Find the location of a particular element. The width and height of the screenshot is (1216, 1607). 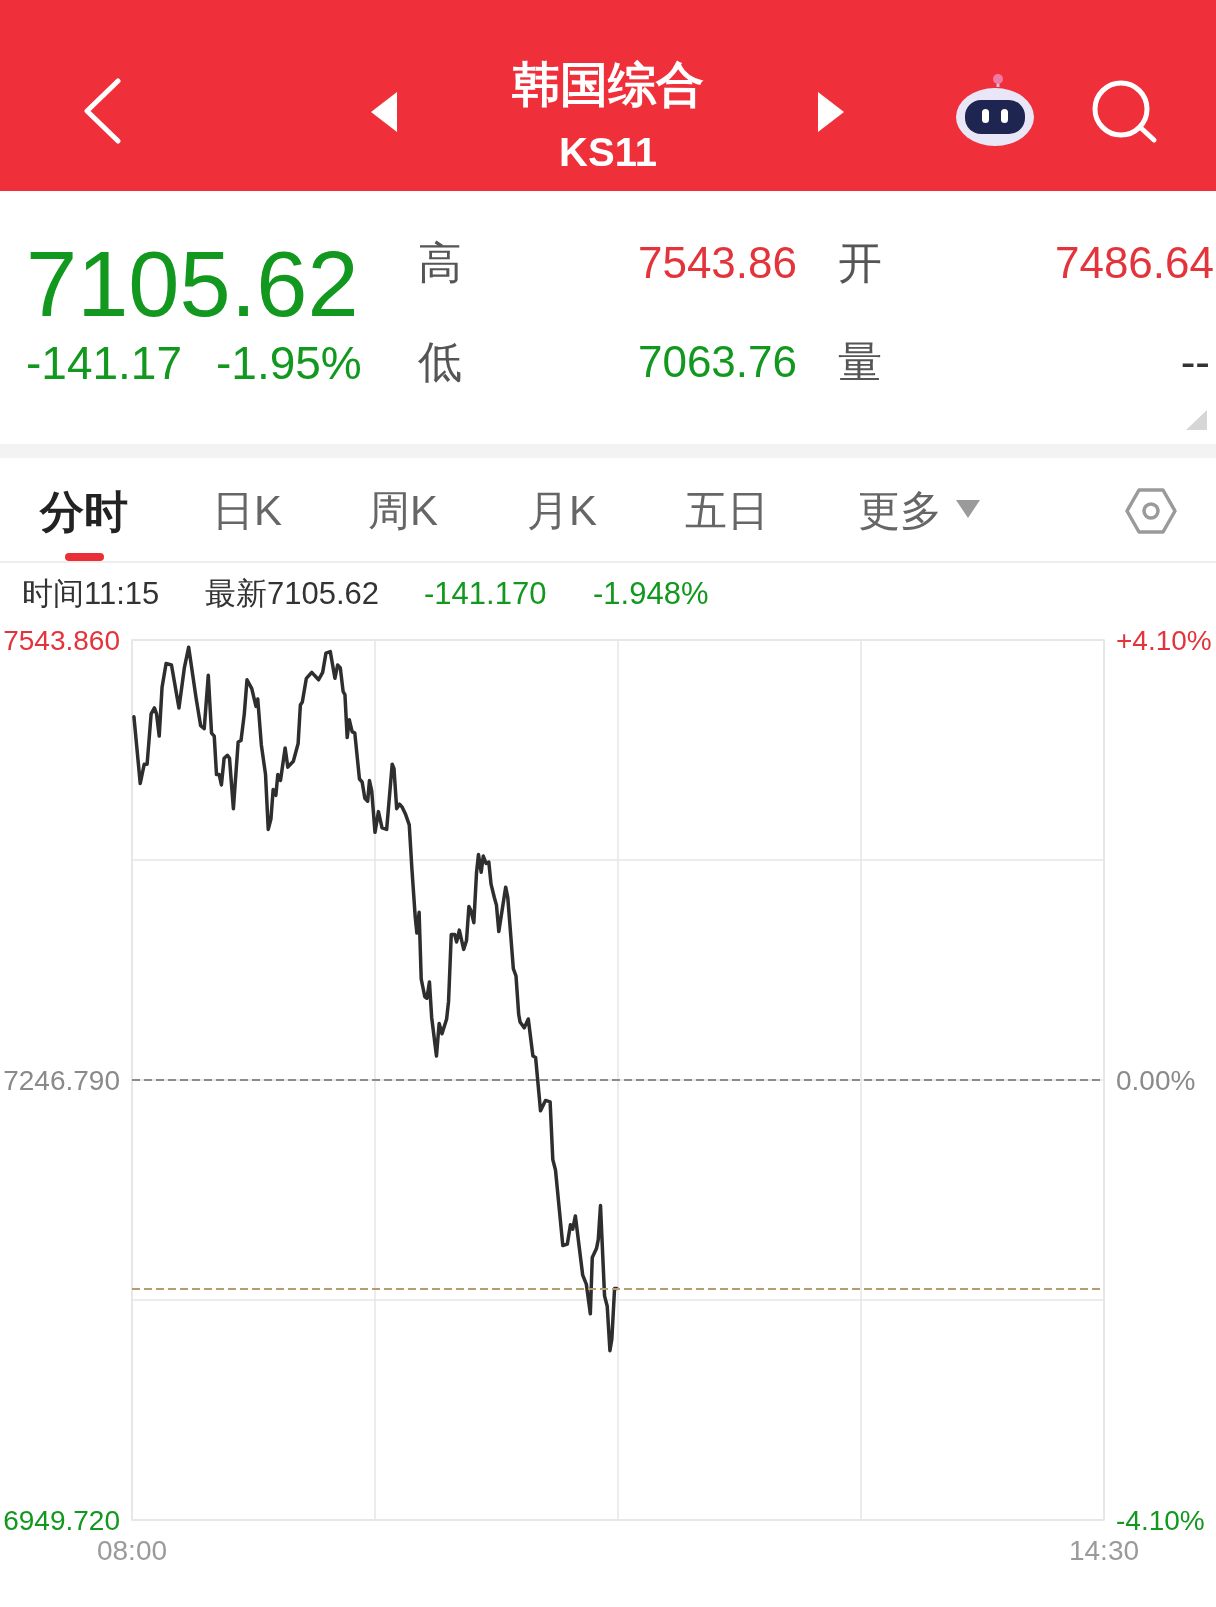

text: 最新7105.62 is located at coordinates (292, 594).